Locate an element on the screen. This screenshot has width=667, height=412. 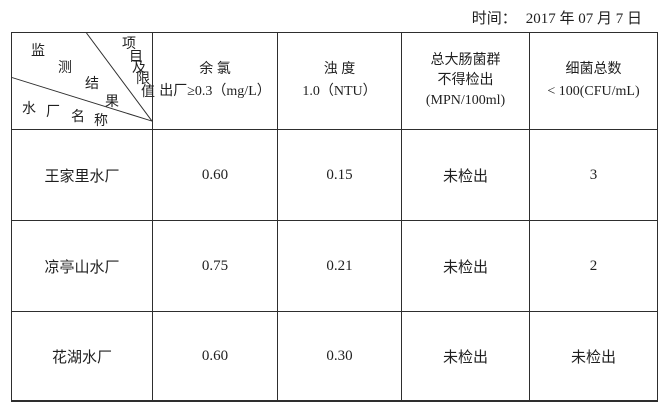
corner-axis-char: 限 is located at coordinates (143, 79).